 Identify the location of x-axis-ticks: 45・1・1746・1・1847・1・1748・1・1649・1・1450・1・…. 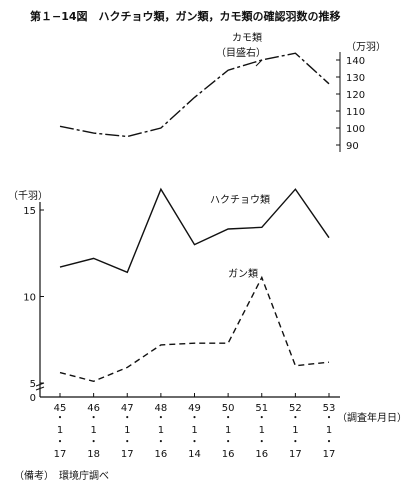
(195, 426).